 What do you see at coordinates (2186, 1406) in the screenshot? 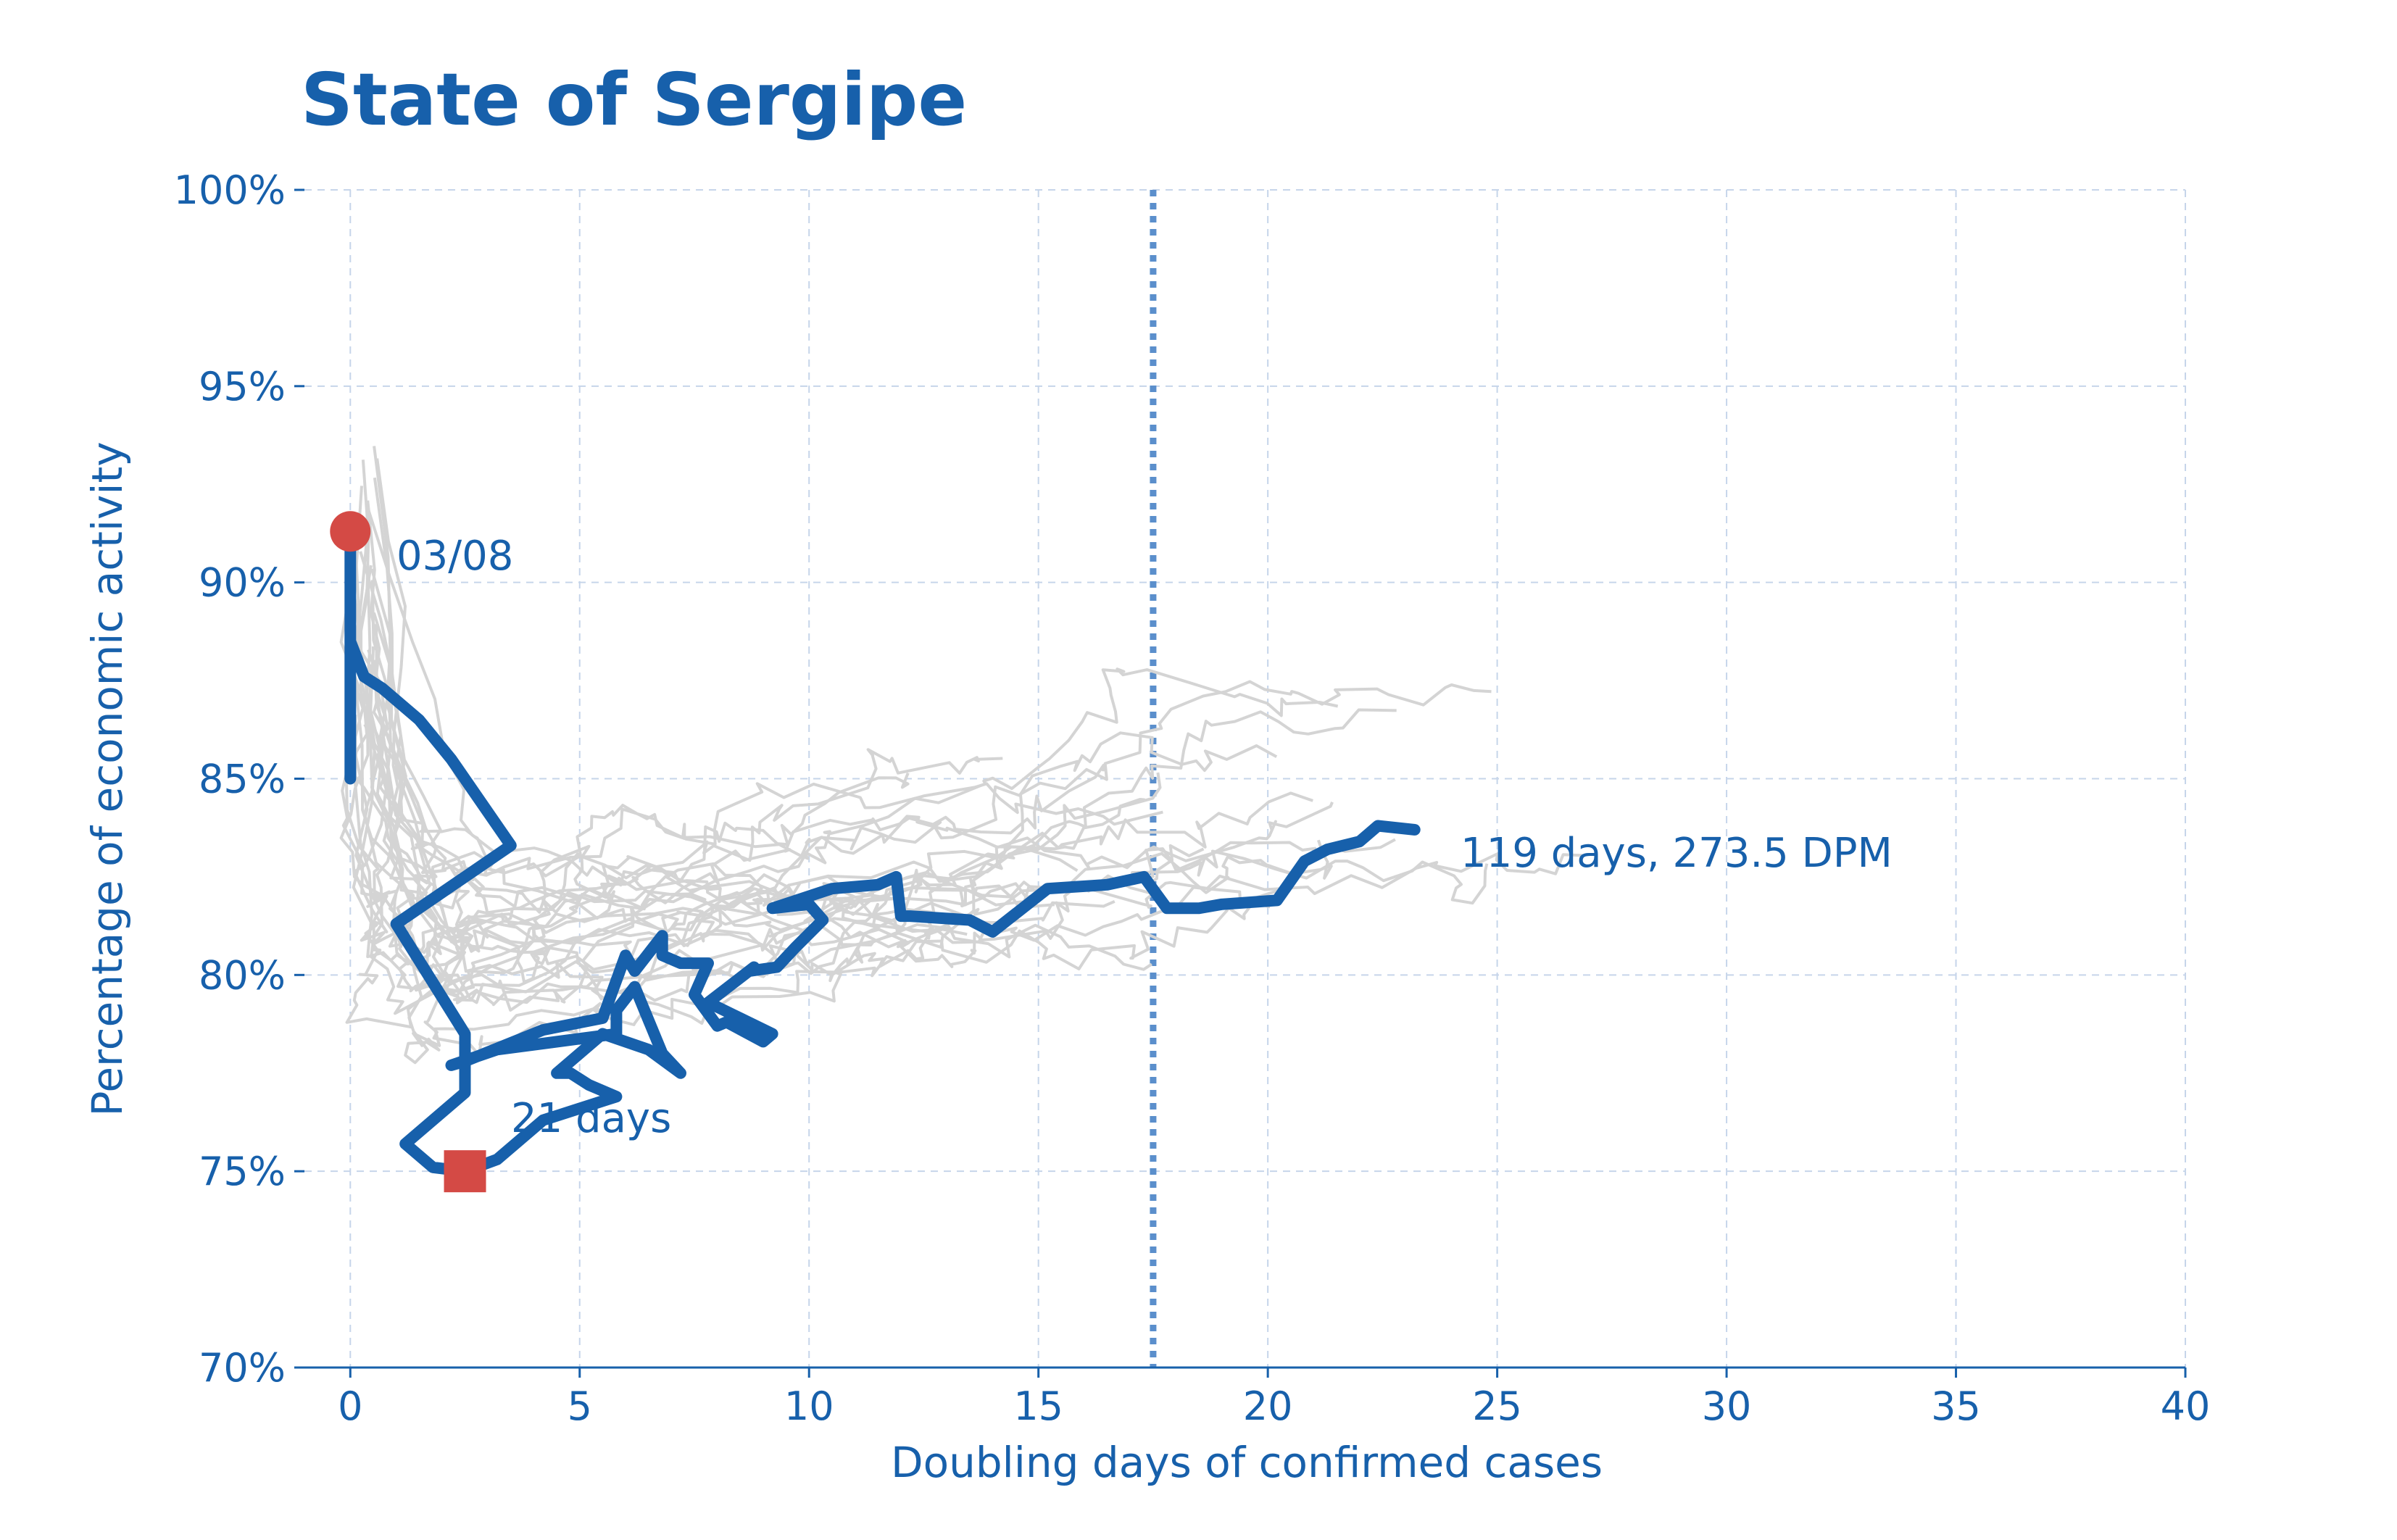
I see `x-tick-label: 40` at bounding box center [2186, 1406].